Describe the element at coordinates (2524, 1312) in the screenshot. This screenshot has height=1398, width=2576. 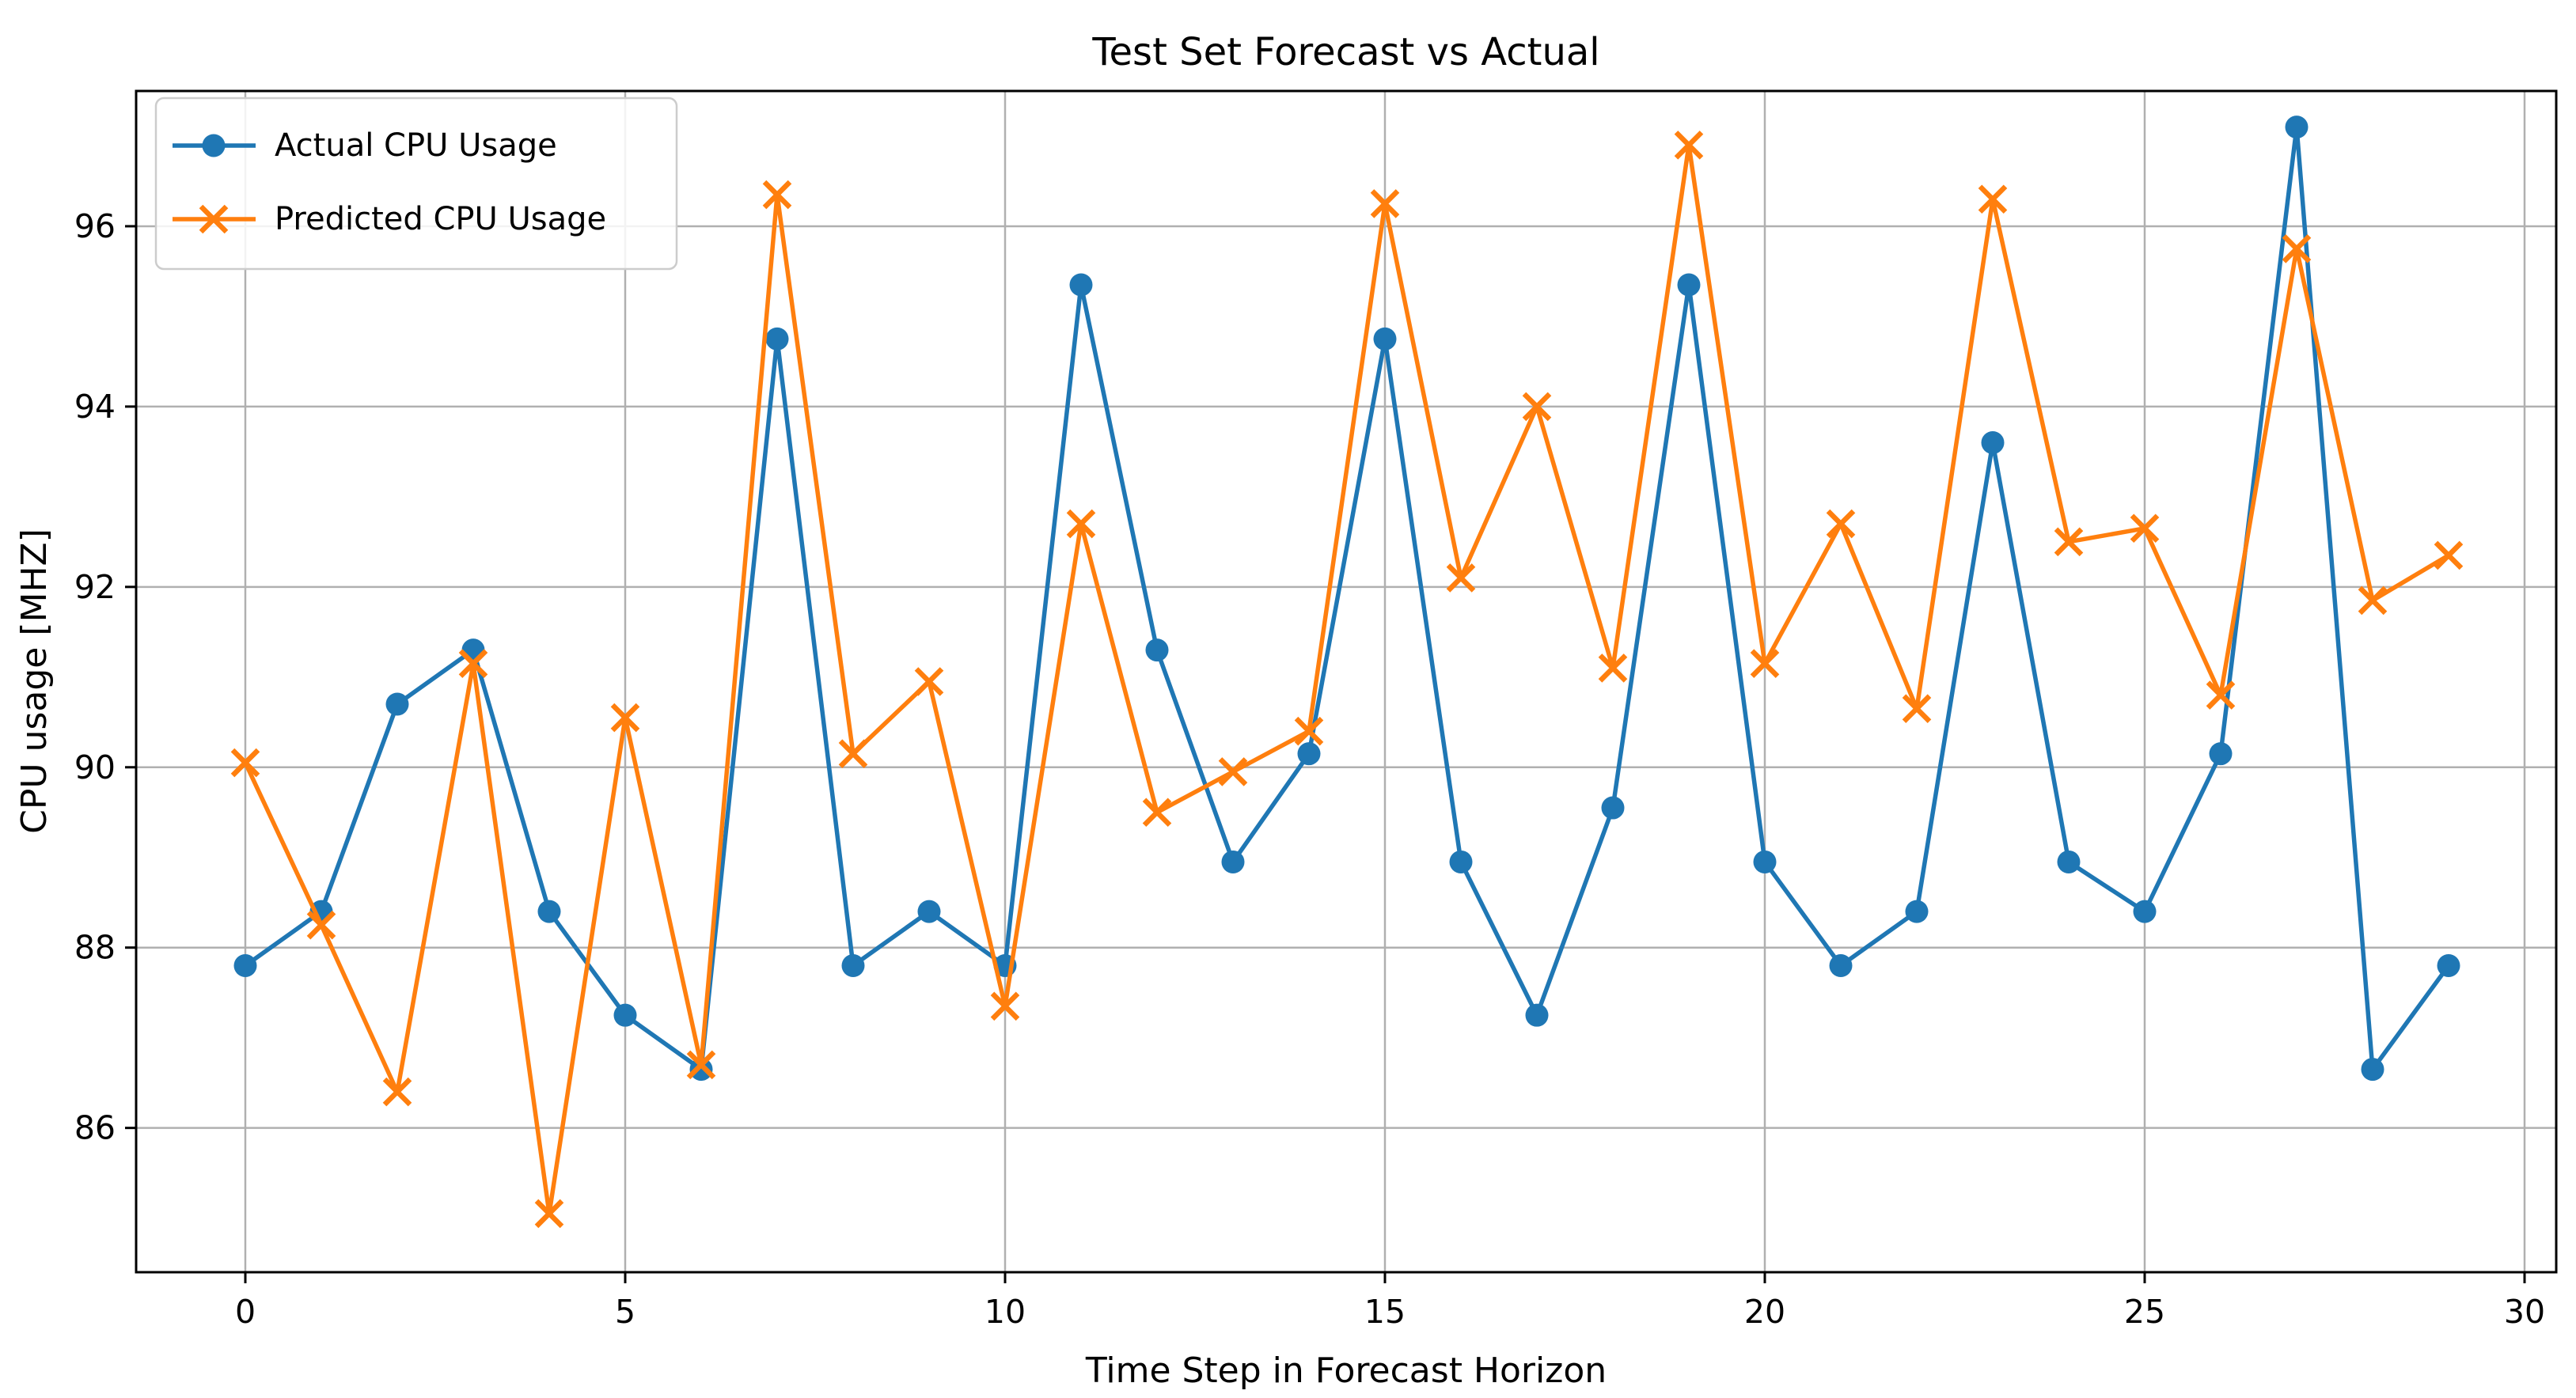
I see `x-tick-label: 30` at that location.